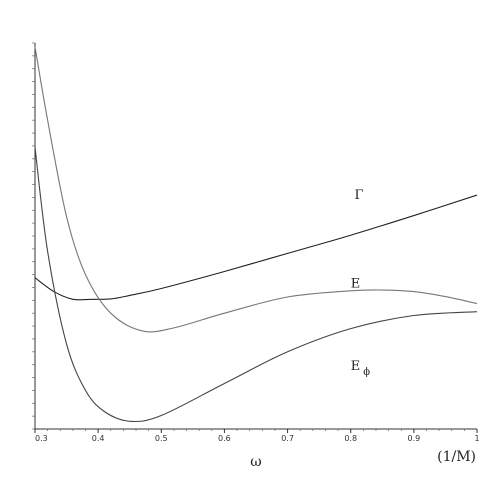 This screenshot has height=479, width=493. Describe the element at coordinates (161, 438) in the screenshot. I see `x-tick-label: 0.5` at that location.